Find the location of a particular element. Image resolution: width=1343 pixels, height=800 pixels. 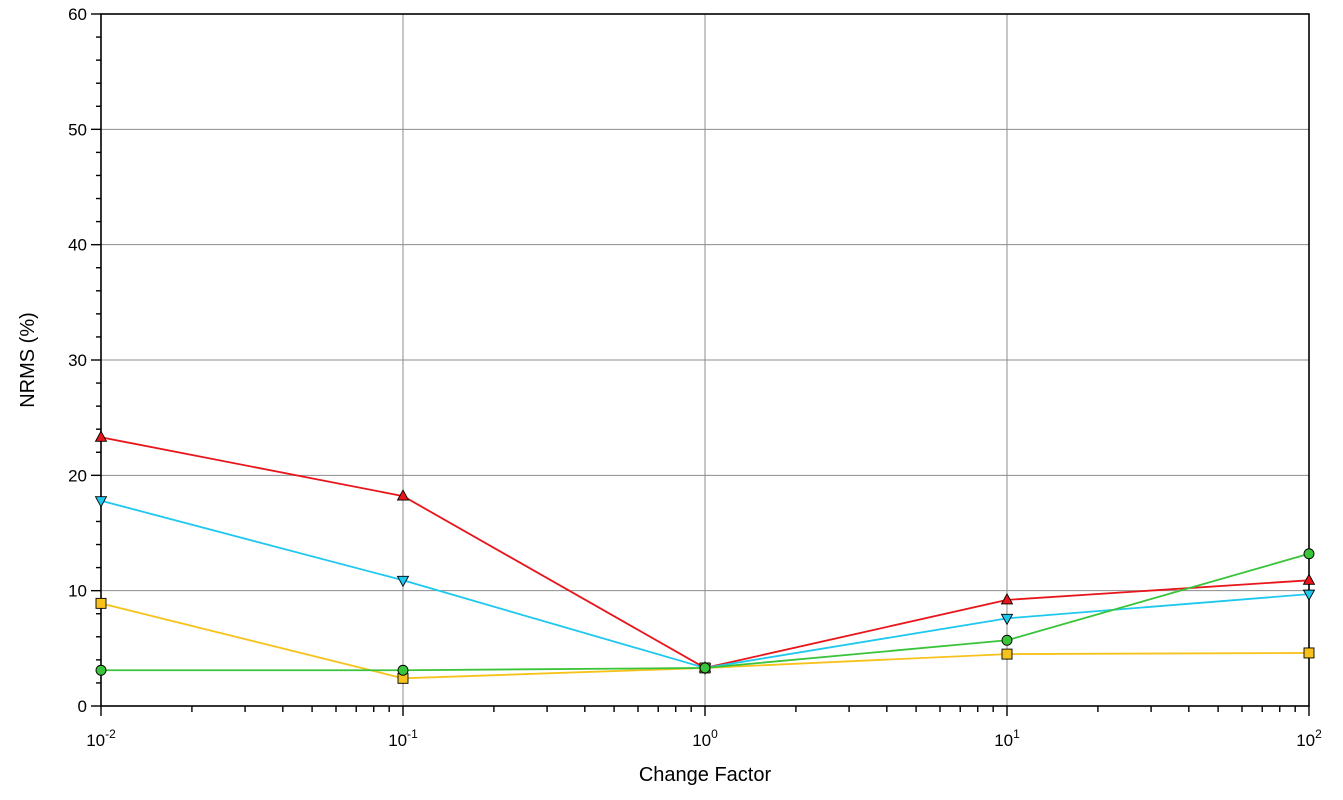

y-tick-label: 10 is located at coordinates (77, 591).